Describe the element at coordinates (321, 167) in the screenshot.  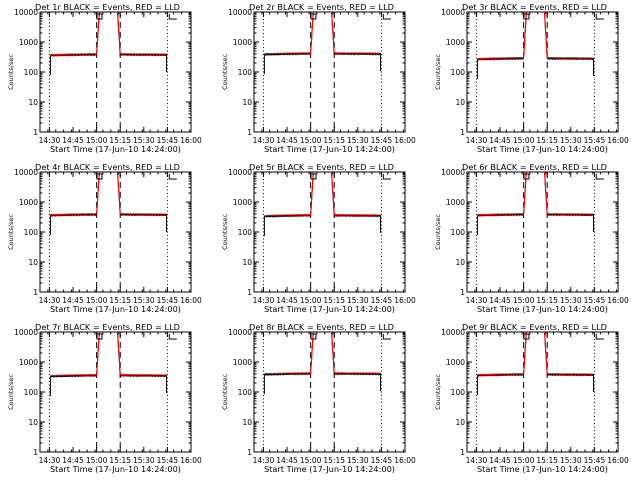
I see `panel-title: Det 5r BLACK = Events, RED = LLD` at that location.